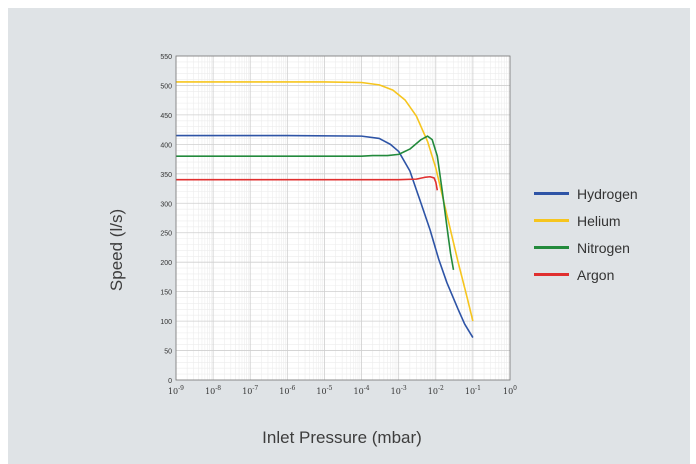 The image size is (696, 464). Describe the element at coordinates (176, 390) in the screenshot. I see `x-tick-label: 10⁻⁹` at that location.